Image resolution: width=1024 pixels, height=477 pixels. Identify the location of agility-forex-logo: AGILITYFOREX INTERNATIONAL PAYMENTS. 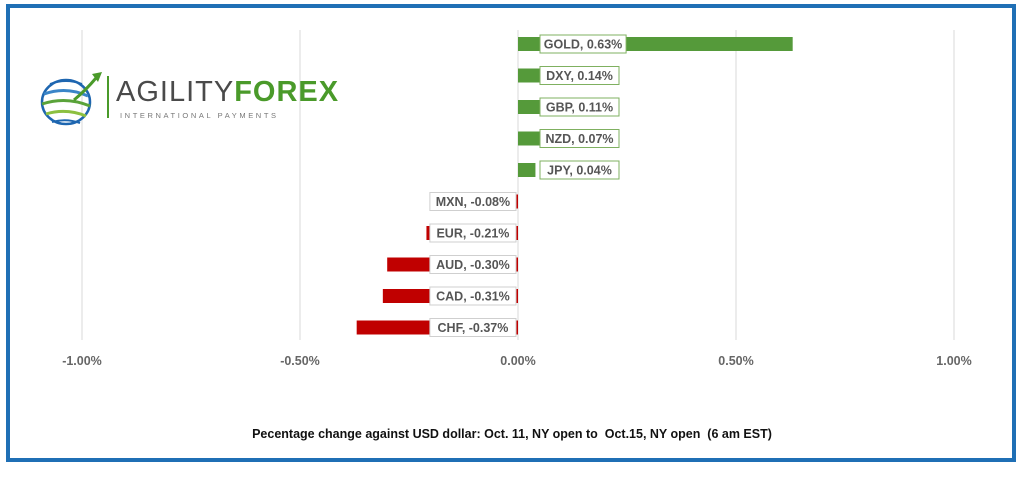
(187, 99).